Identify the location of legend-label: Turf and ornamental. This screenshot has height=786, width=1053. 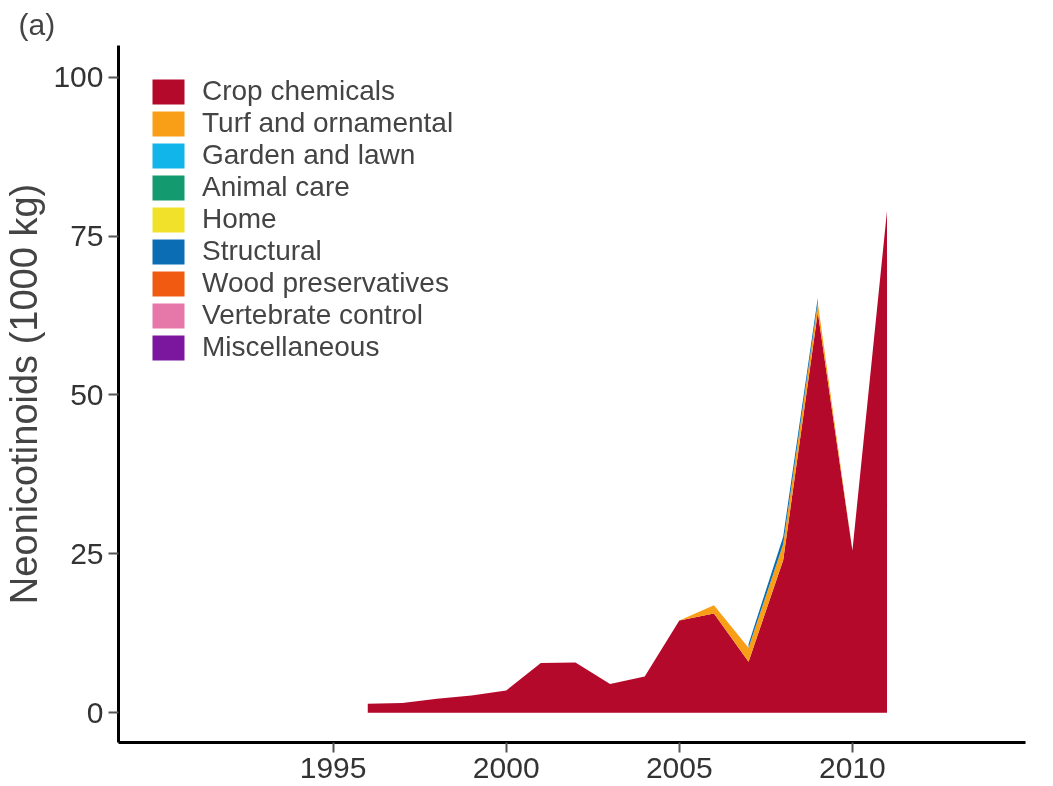
(328, 123).